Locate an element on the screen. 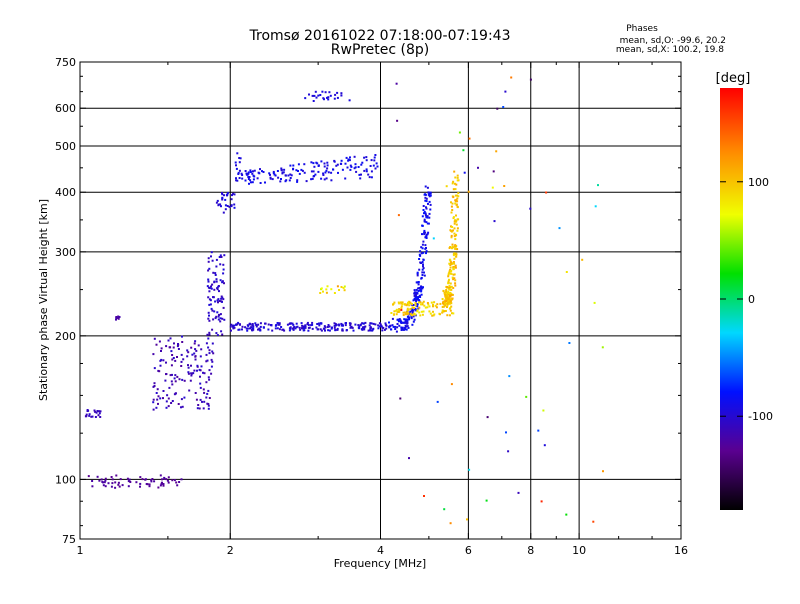  x-tick-label: 2 is located at coordinates (230, 550).